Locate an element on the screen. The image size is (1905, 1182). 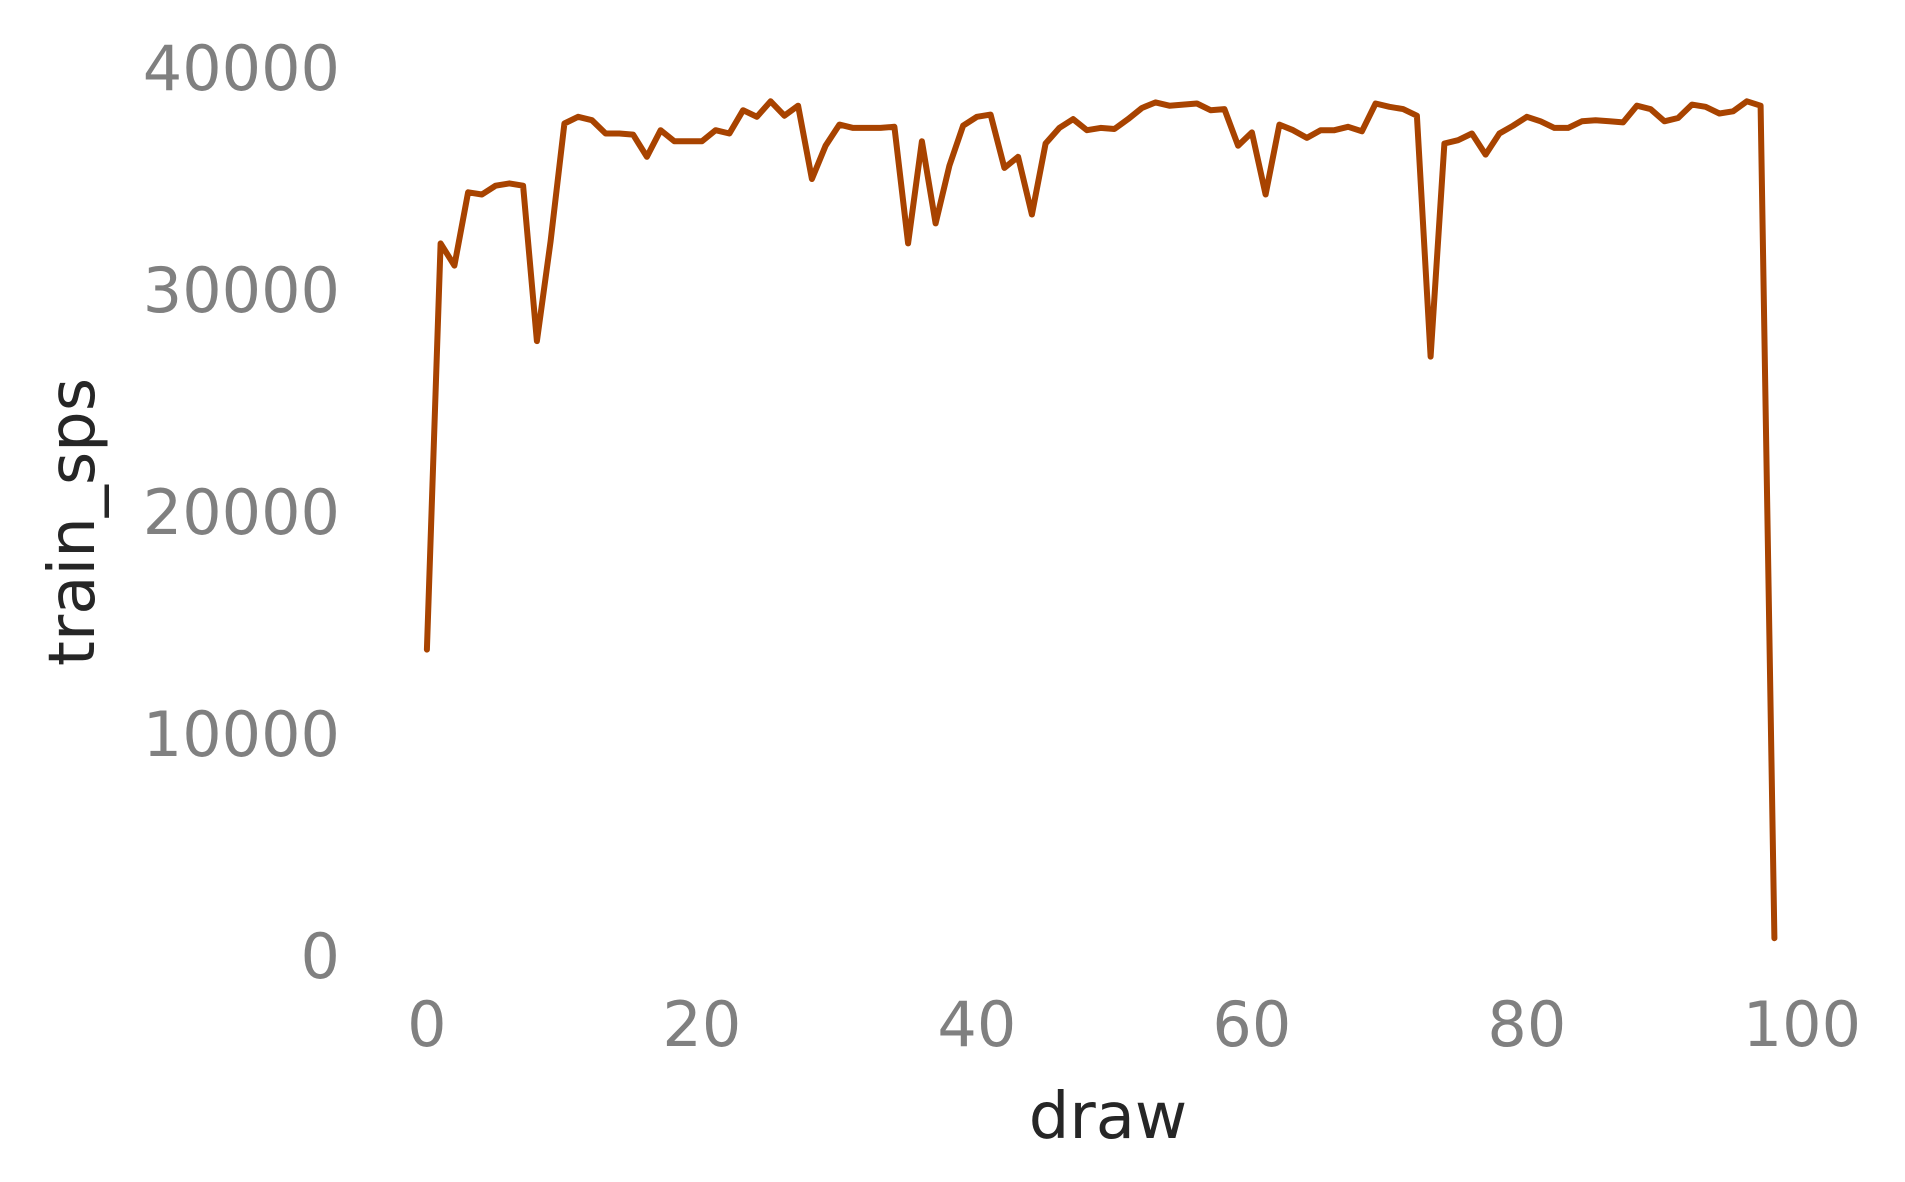
y-axis-label: train_sps is located at coordinates (73, 522).